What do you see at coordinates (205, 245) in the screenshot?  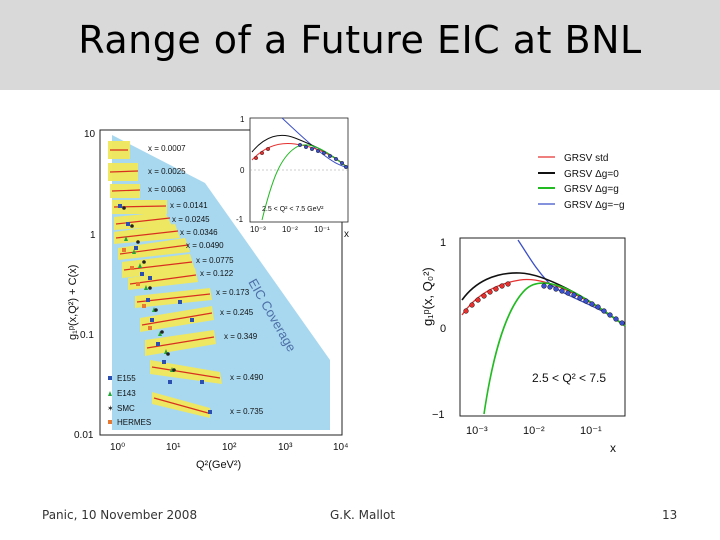 I see `x-label: x = 0.0490` at bounding box center [205, 245].